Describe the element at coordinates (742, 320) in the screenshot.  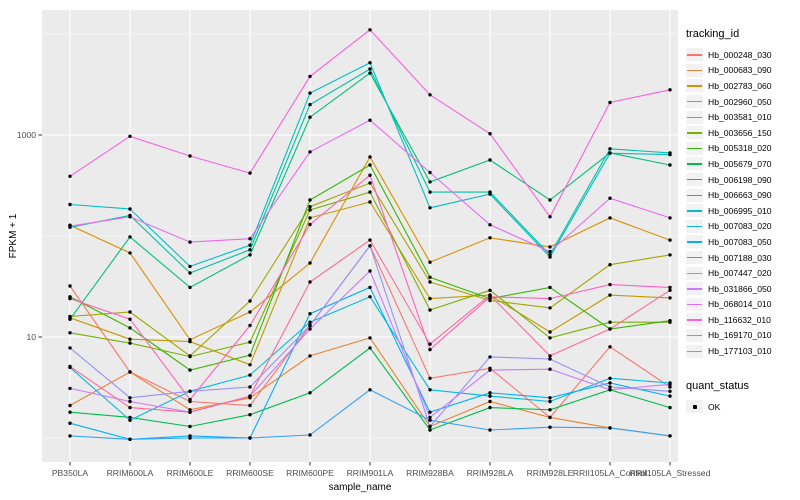
I see `legend-item: Hb_116632_010` at that location.